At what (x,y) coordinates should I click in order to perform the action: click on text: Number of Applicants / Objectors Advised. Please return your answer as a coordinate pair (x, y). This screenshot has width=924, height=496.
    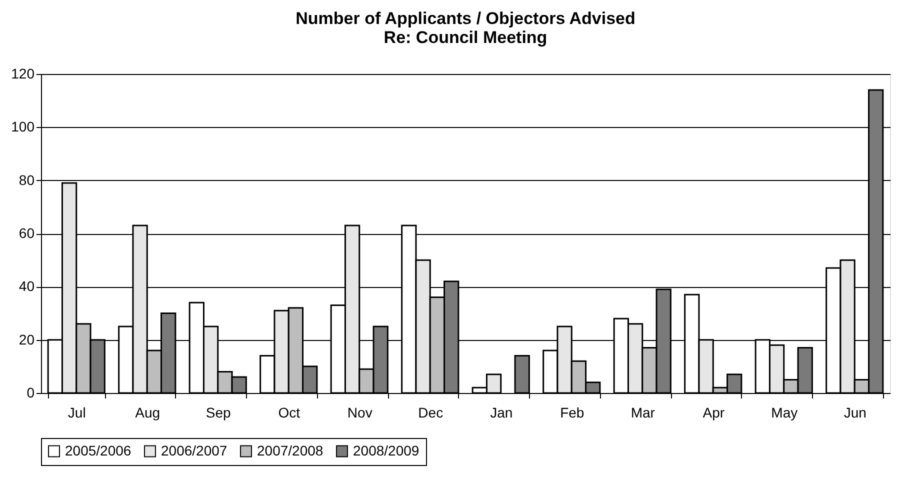
    Looking at the image, I should click on (466, 18).